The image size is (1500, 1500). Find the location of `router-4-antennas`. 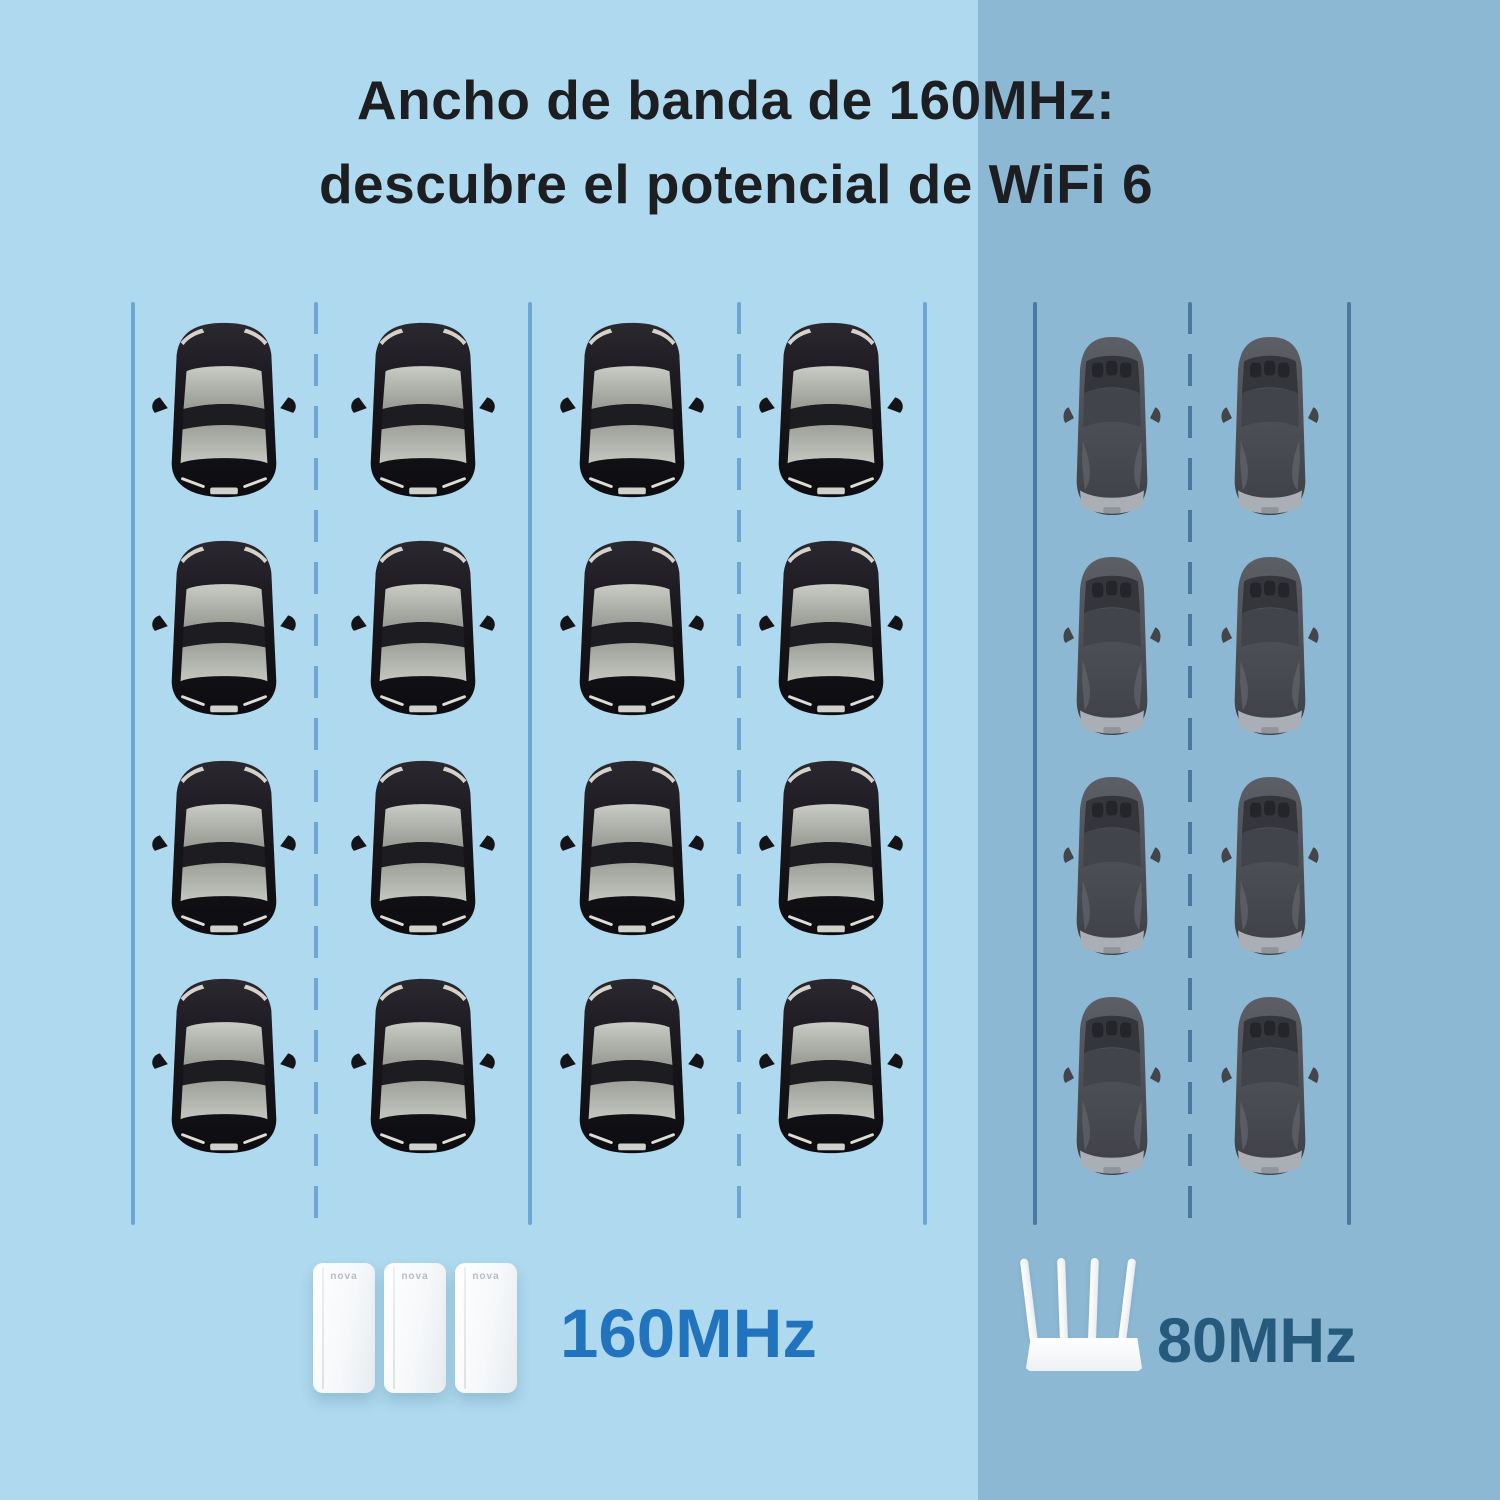

router-4-antennas is located at coordinates (1082, 1315).